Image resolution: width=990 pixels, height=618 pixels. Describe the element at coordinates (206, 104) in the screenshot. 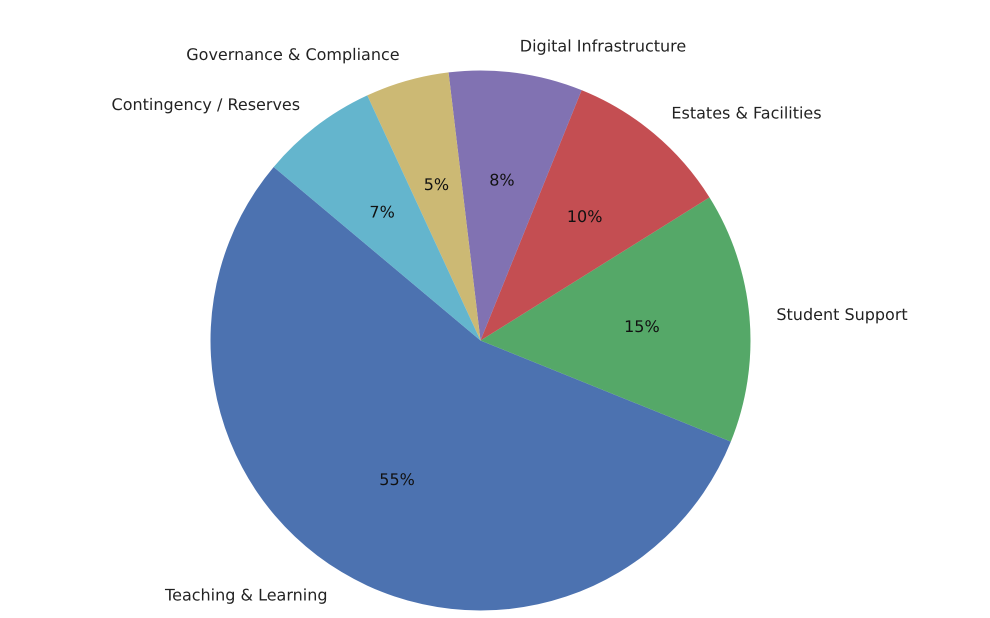

I see `slice-label: Contingency / Reserves` at that location.